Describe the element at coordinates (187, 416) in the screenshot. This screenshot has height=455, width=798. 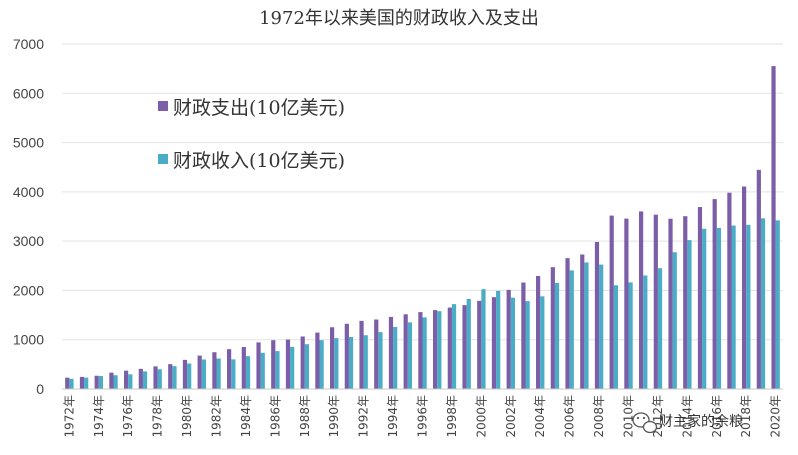
I see `x-tick-label: 1980年` at that location.